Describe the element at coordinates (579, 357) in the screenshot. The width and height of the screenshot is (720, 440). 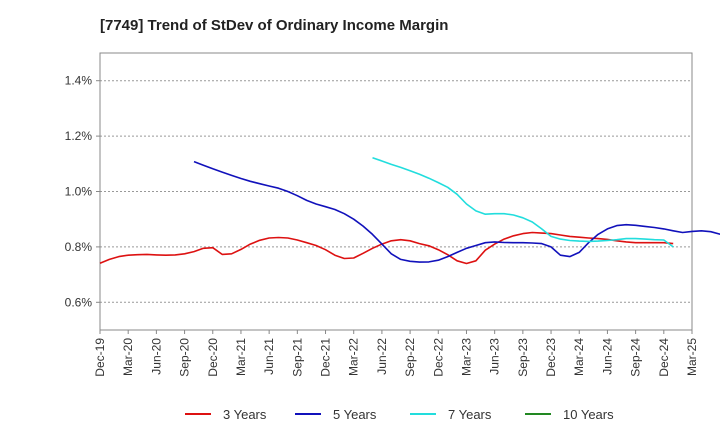
I see `x-tick-label: Mar-24` at that location.